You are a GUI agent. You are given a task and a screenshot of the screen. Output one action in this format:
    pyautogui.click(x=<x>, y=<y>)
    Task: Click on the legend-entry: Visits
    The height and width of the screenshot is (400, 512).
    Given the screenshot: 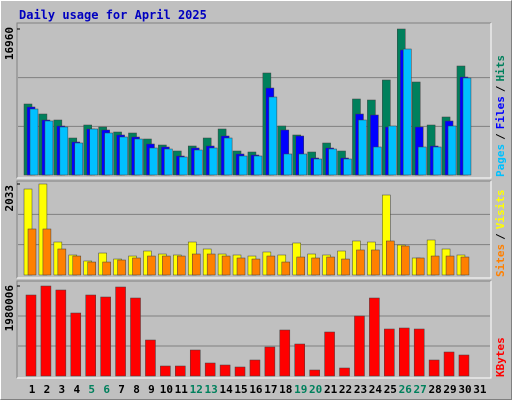 What is the action you would take?
    pyautogui.click(x=500, y=210)
    